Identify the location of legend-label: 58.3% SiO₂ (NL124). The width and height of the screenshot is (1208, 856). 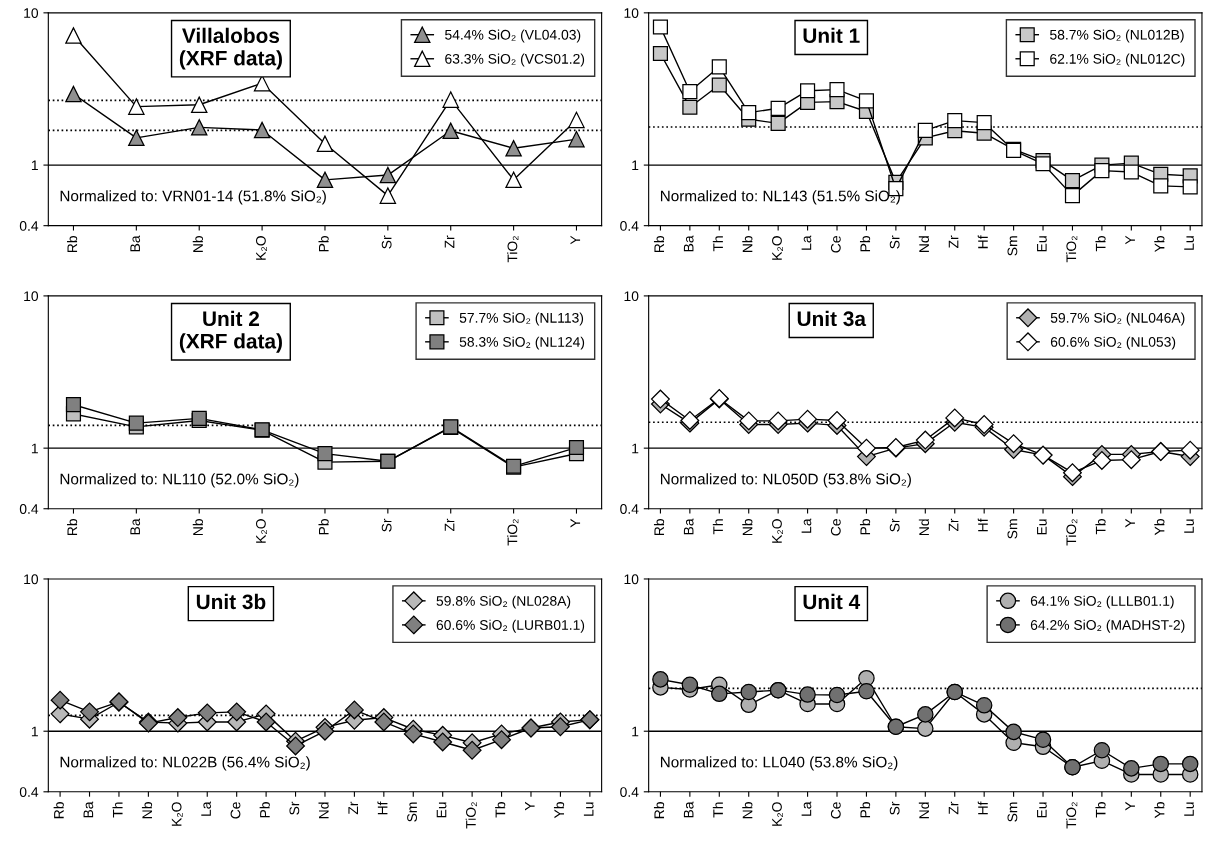
(522, 343).